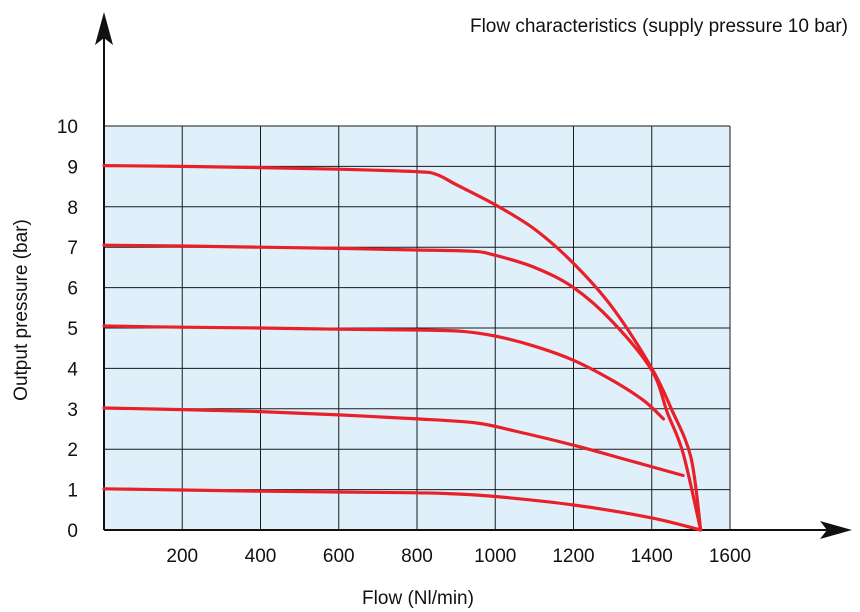  I want to click on y-tick-labels: 0 1 2 3 4 5 6 7 8 9 10, so click(68, 329).